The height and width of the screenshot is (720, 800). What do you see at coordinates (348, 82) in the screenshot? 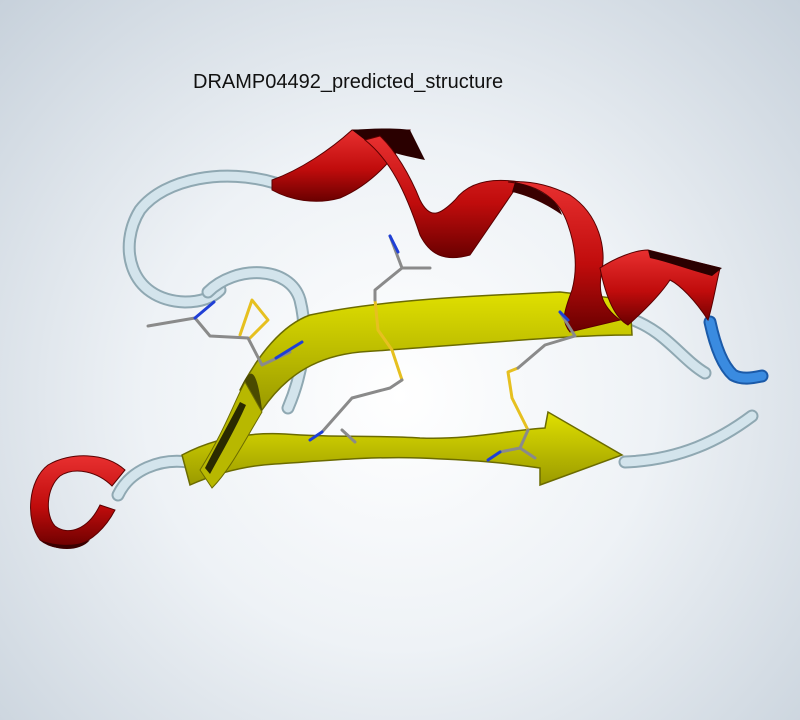
I see `structure-title: DRAMP04492_predicted_structure` at bounding box center [348, 82].